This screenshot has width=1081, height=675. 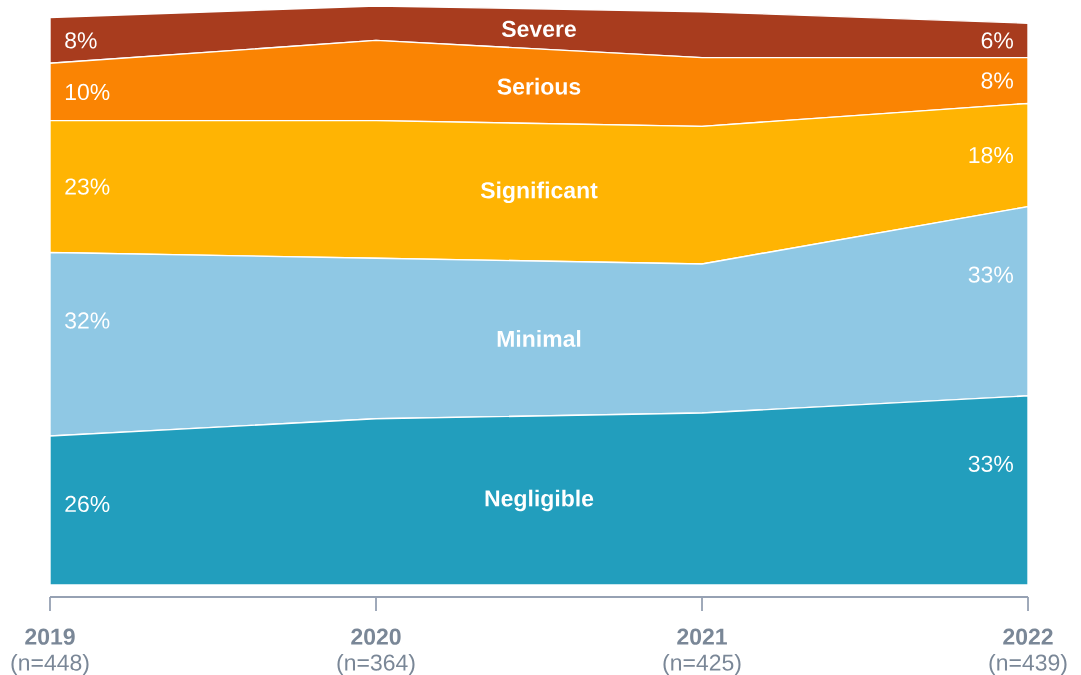 I want to click on series-label: Significant, so click(x=539, y=192).